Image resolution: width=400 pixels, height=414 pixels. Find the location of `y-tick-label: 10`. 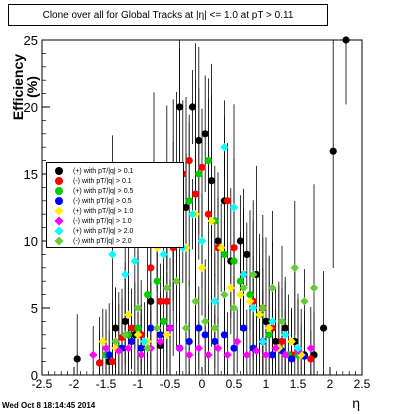

y-tick-label: 10 is located at coordinates (31, 241).